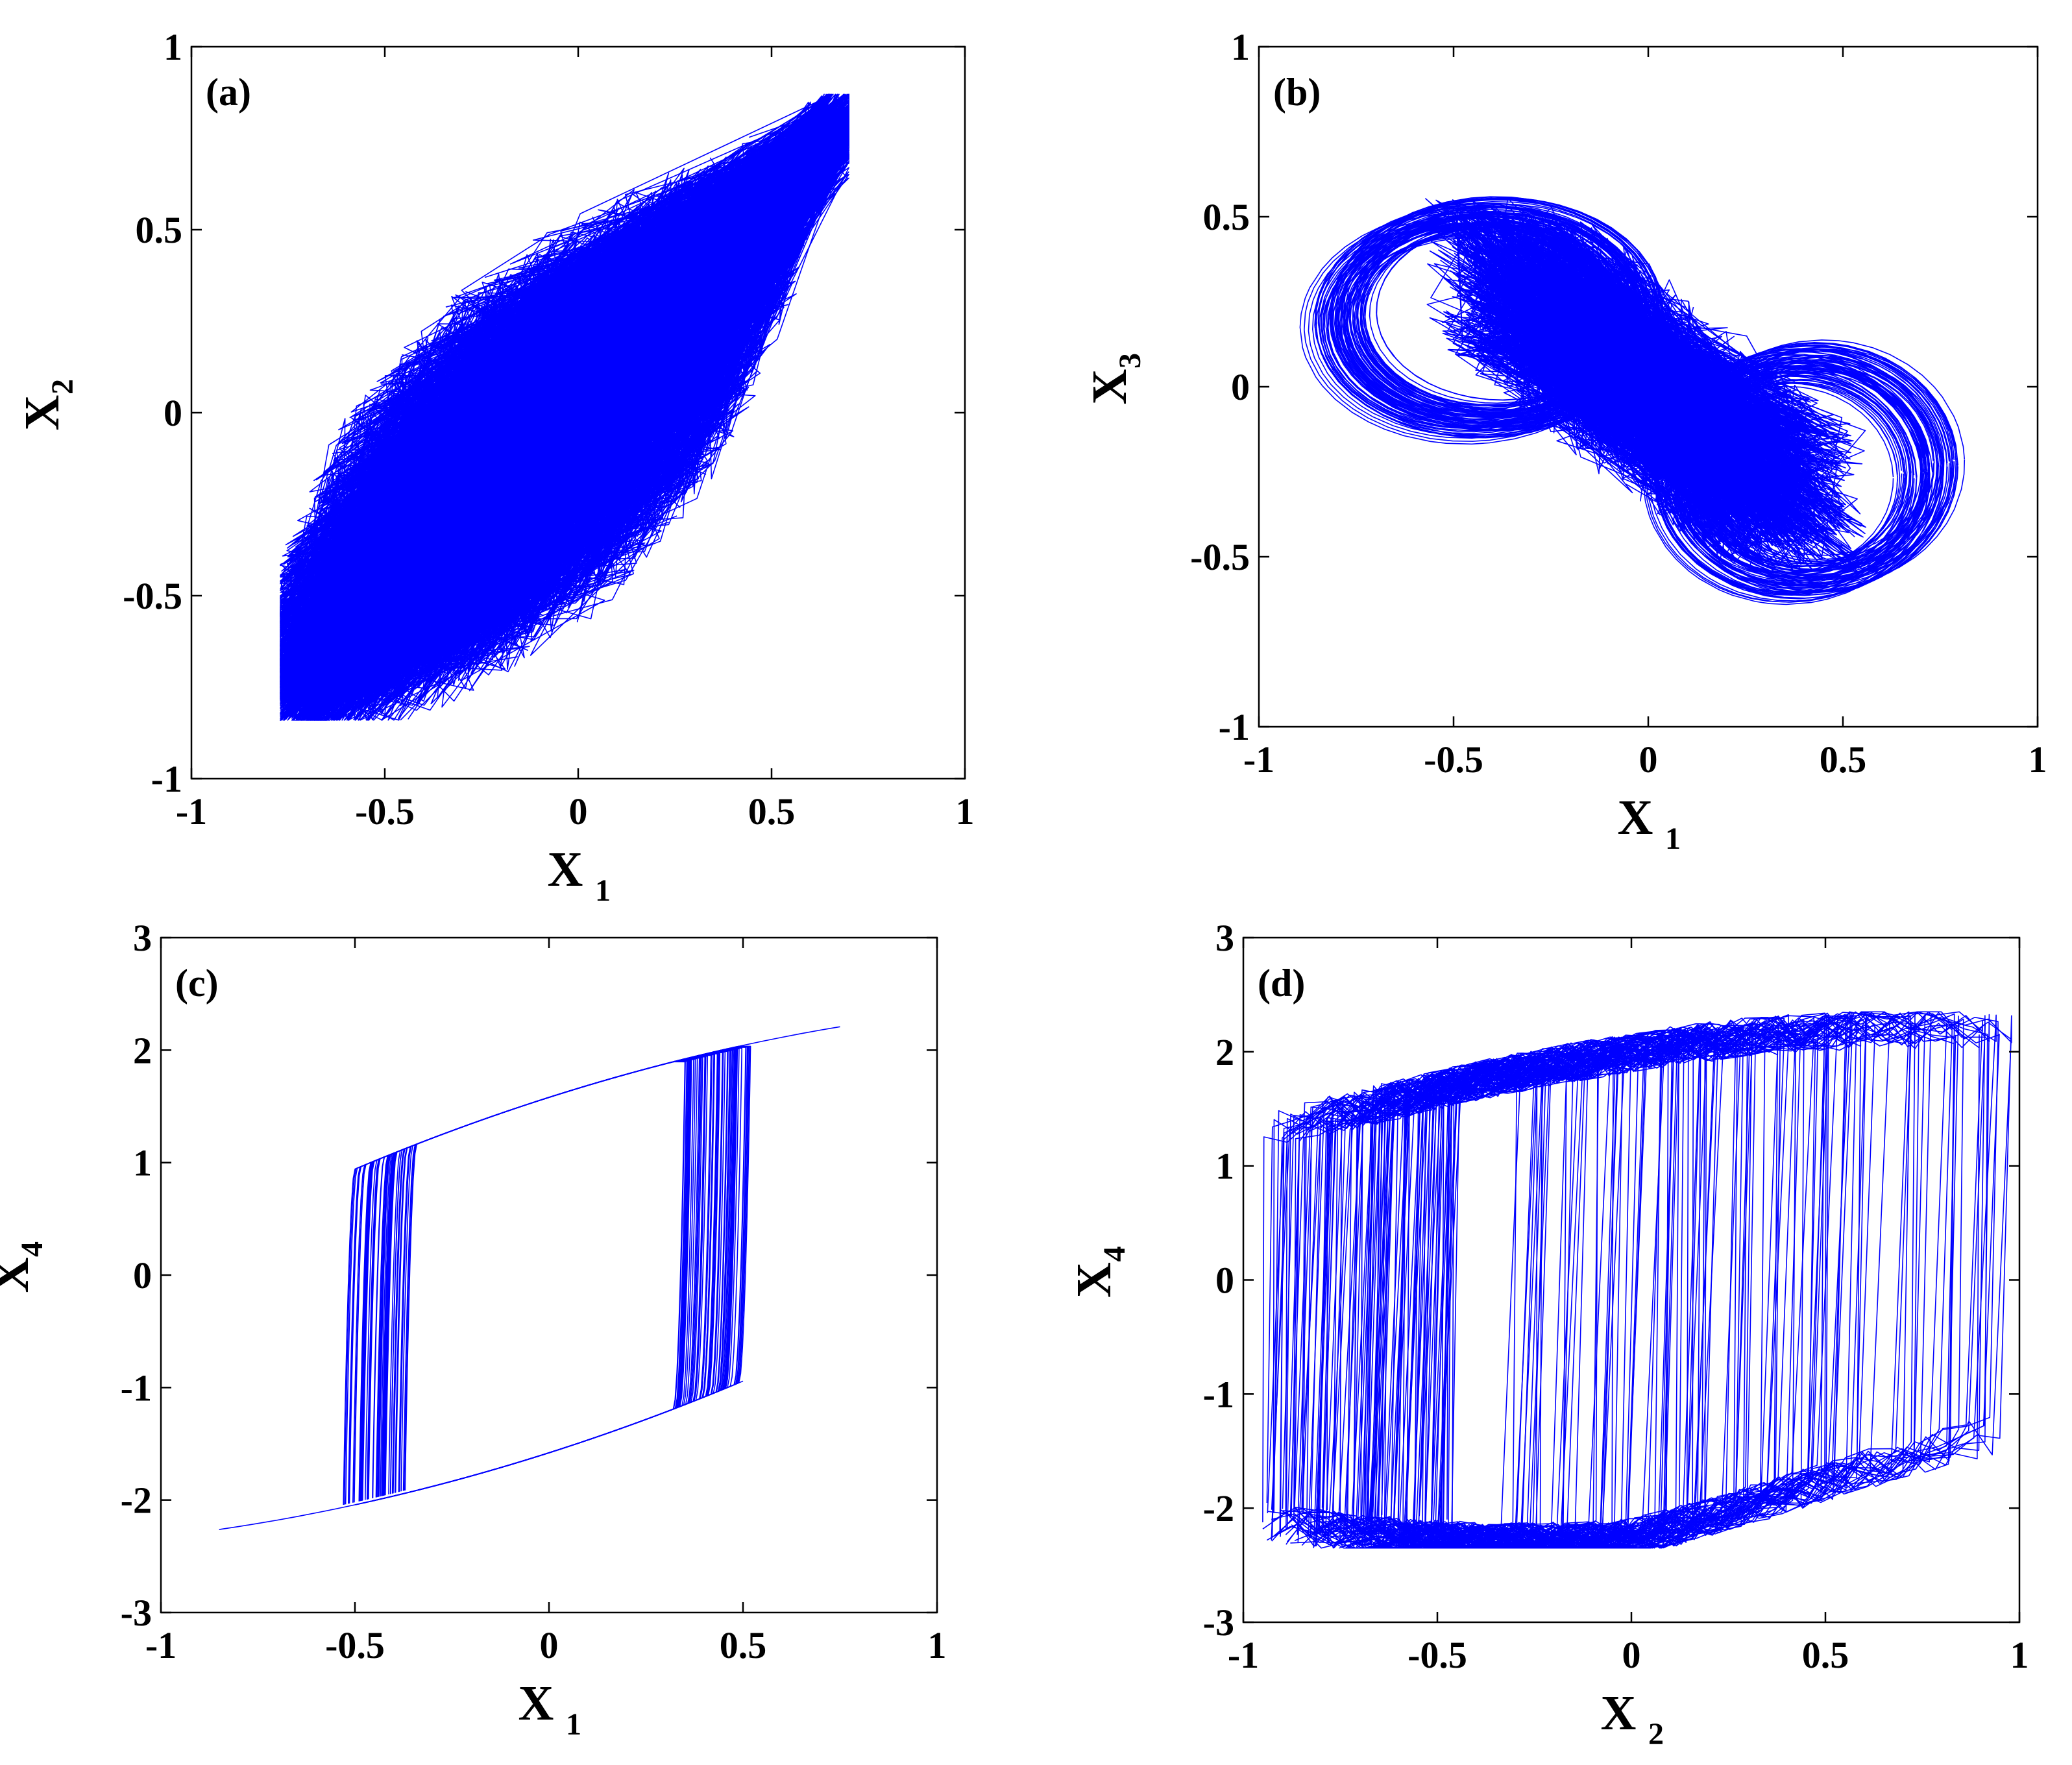  I want to click on y-tick-label: 3, so click(142, 938).